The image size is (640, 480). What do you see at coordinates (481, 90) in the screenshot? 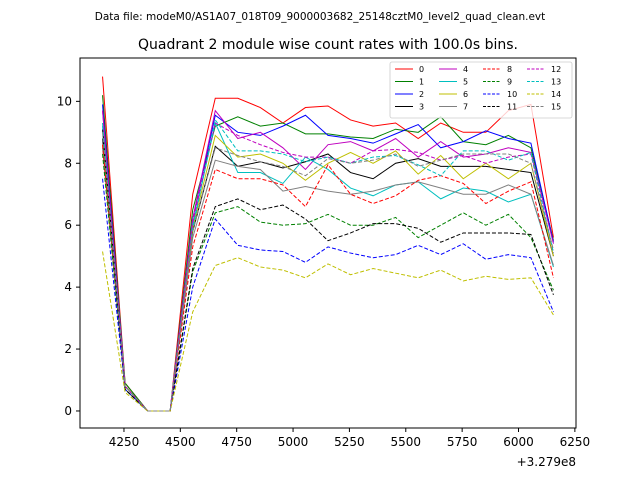
I see `legend-frame` at bounding box center [481, 90].